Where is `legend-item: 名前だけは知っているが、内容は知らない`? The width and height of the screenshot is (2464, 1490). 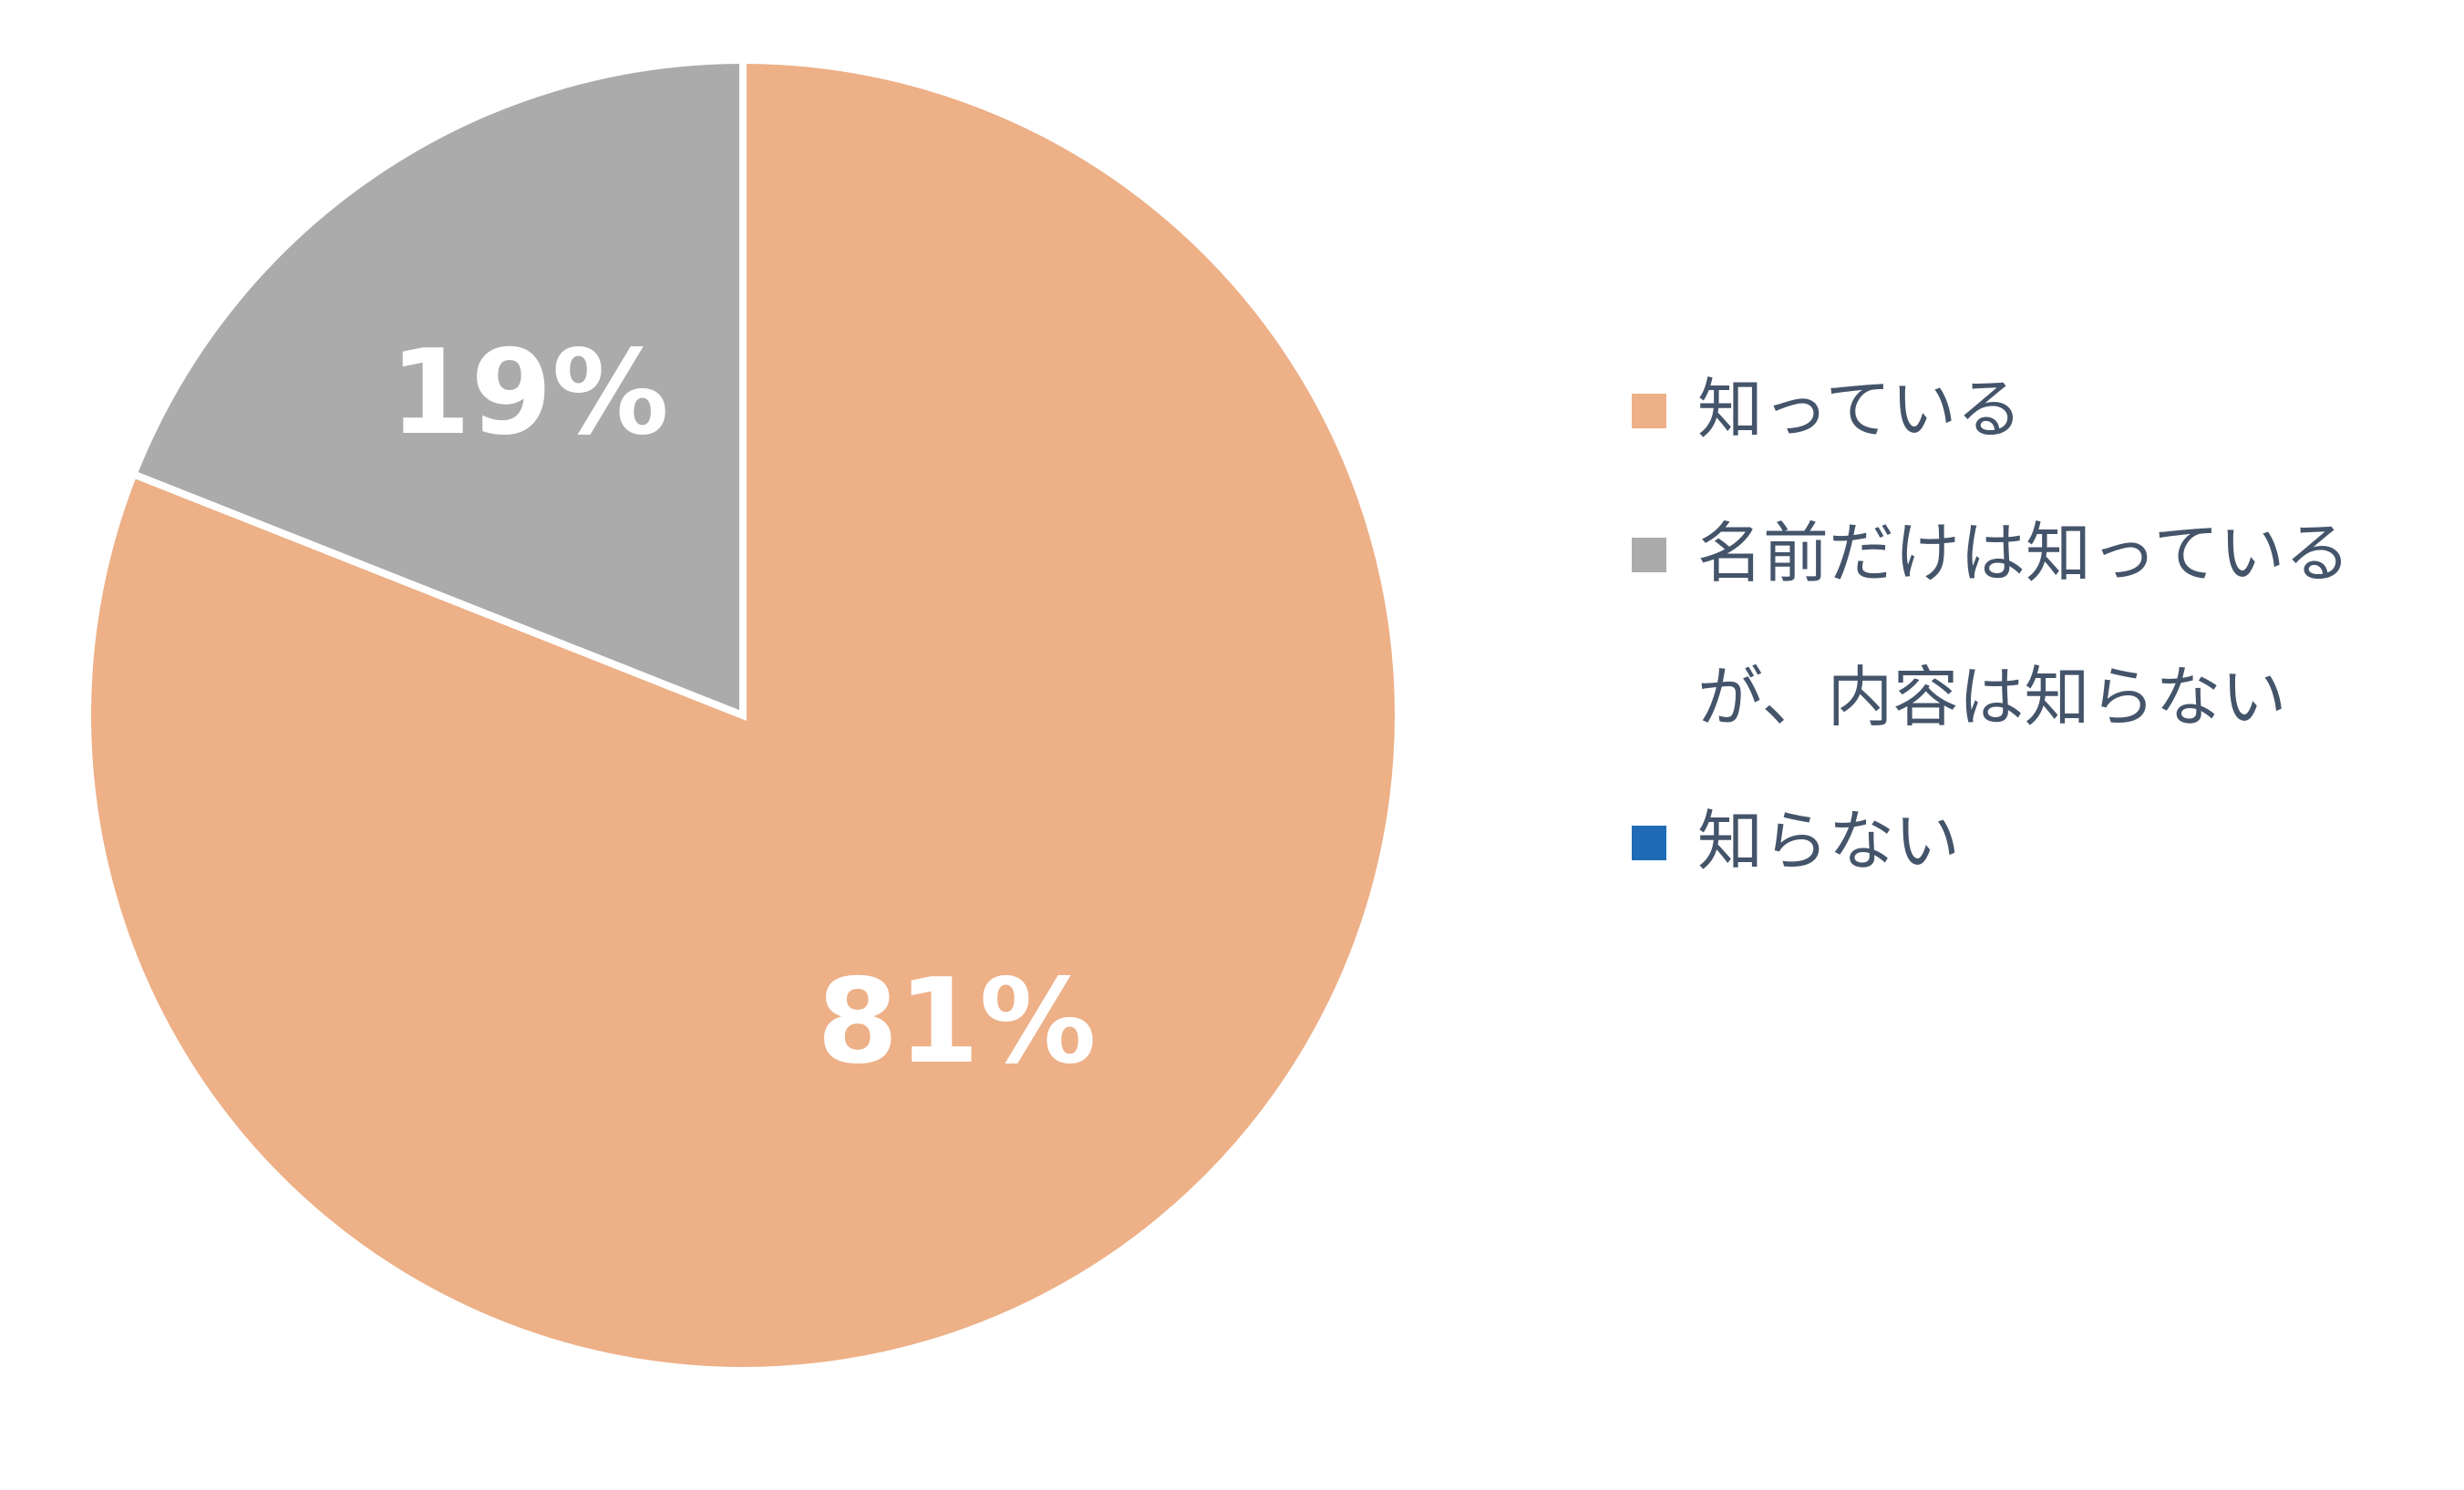 legend-item: 名前だけは知っているが、内容は知らない is located at coordinates (2002, 625).